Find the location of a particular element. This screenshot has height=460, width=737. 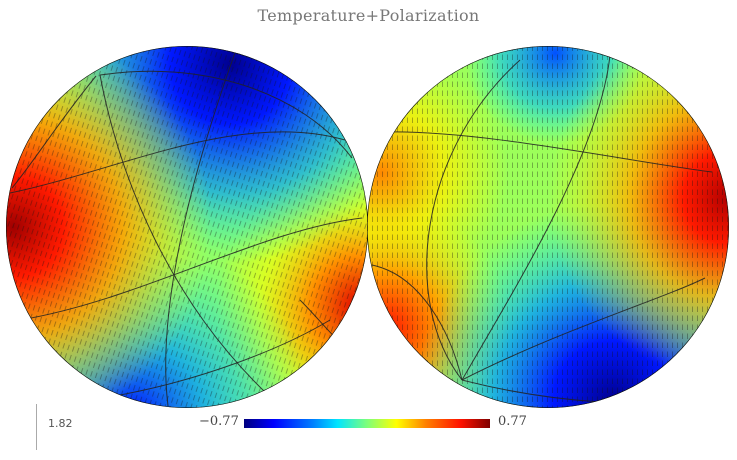

colorbar is located at coordinates (367, 423).